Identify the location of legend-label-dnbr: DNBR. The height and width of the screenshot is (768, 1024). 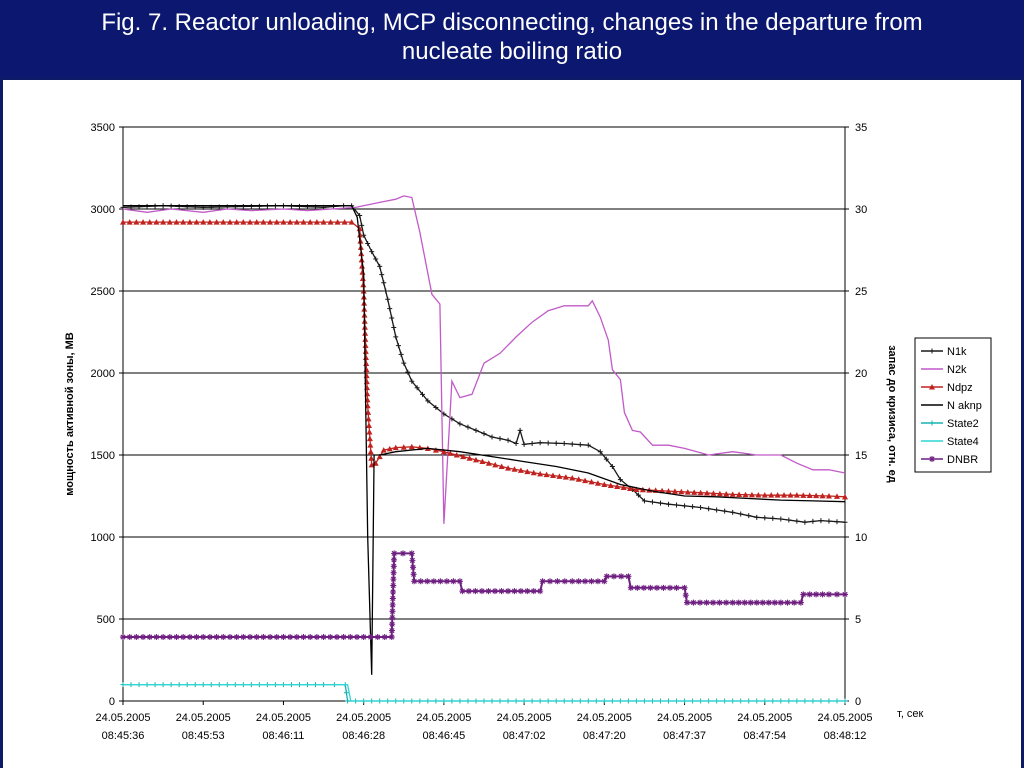
(962, 460).